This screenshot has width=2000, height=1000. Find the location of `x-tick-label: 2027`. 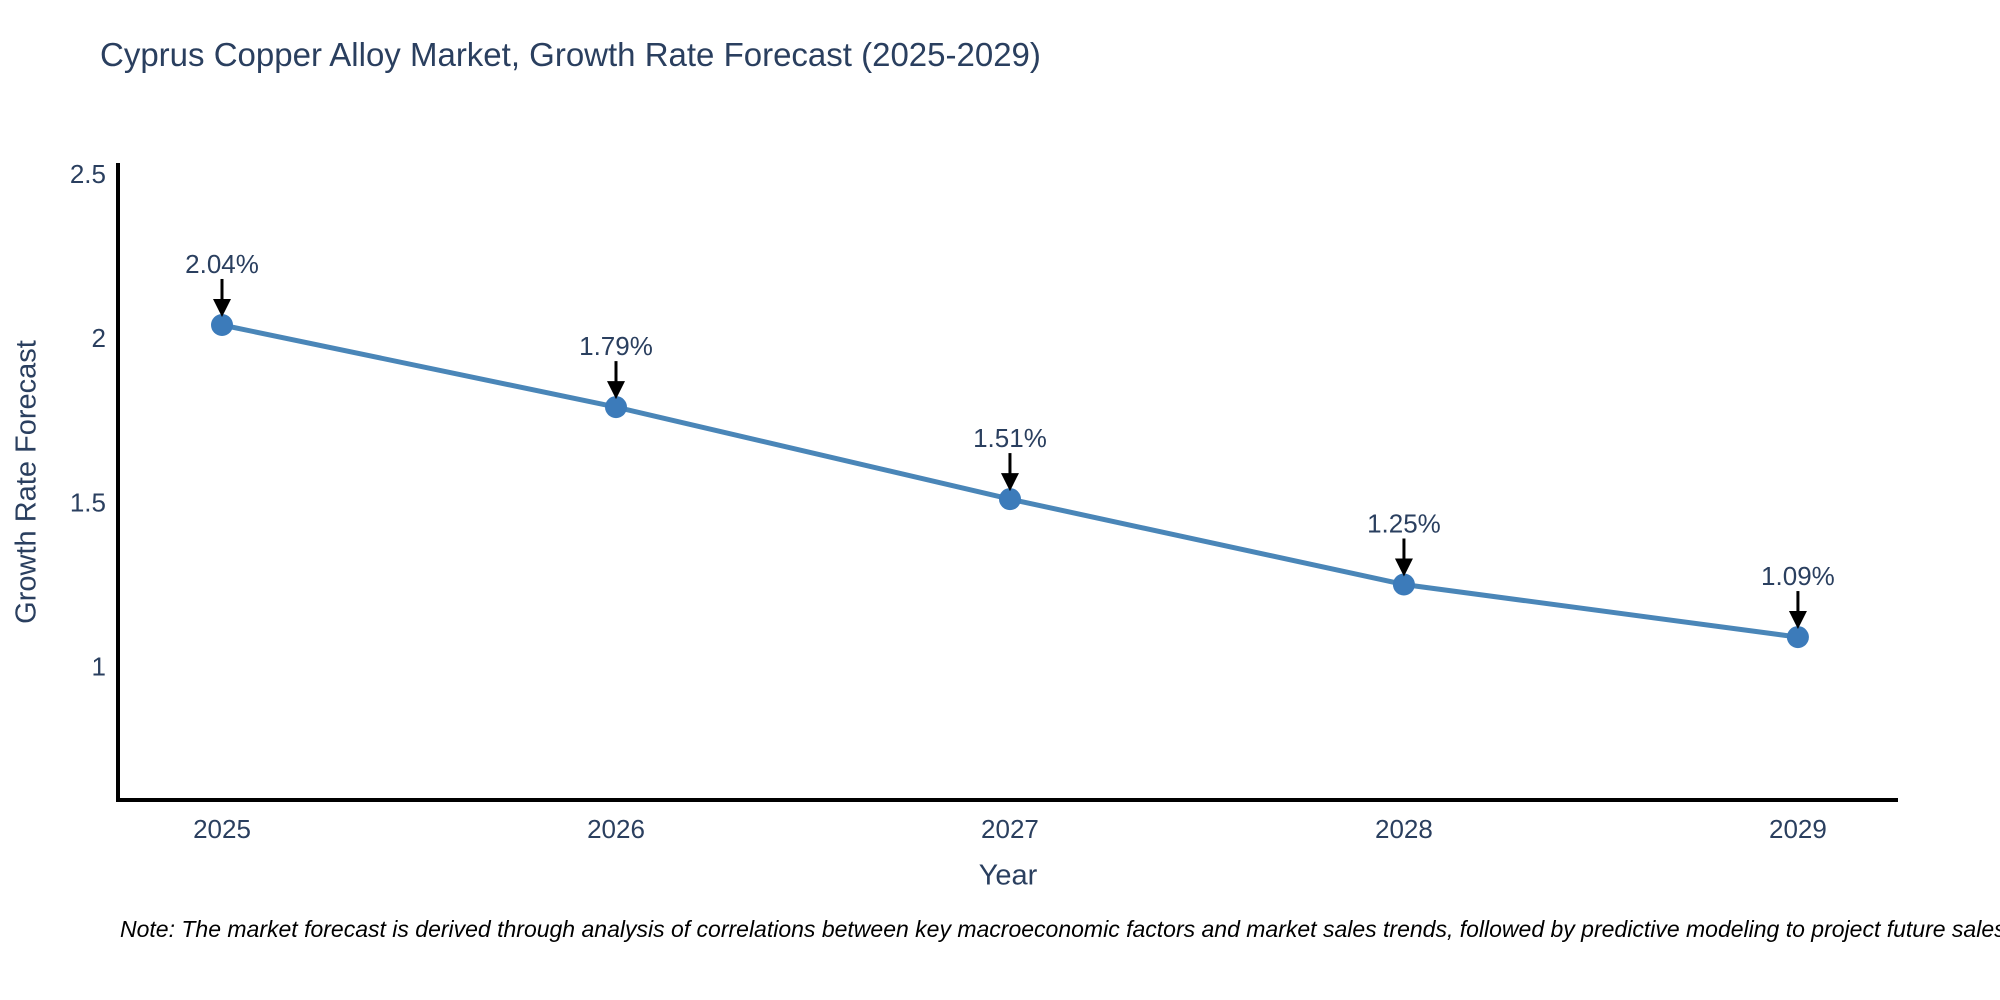

x-tick-label: 2027 is located at coordinates (1010, 829).